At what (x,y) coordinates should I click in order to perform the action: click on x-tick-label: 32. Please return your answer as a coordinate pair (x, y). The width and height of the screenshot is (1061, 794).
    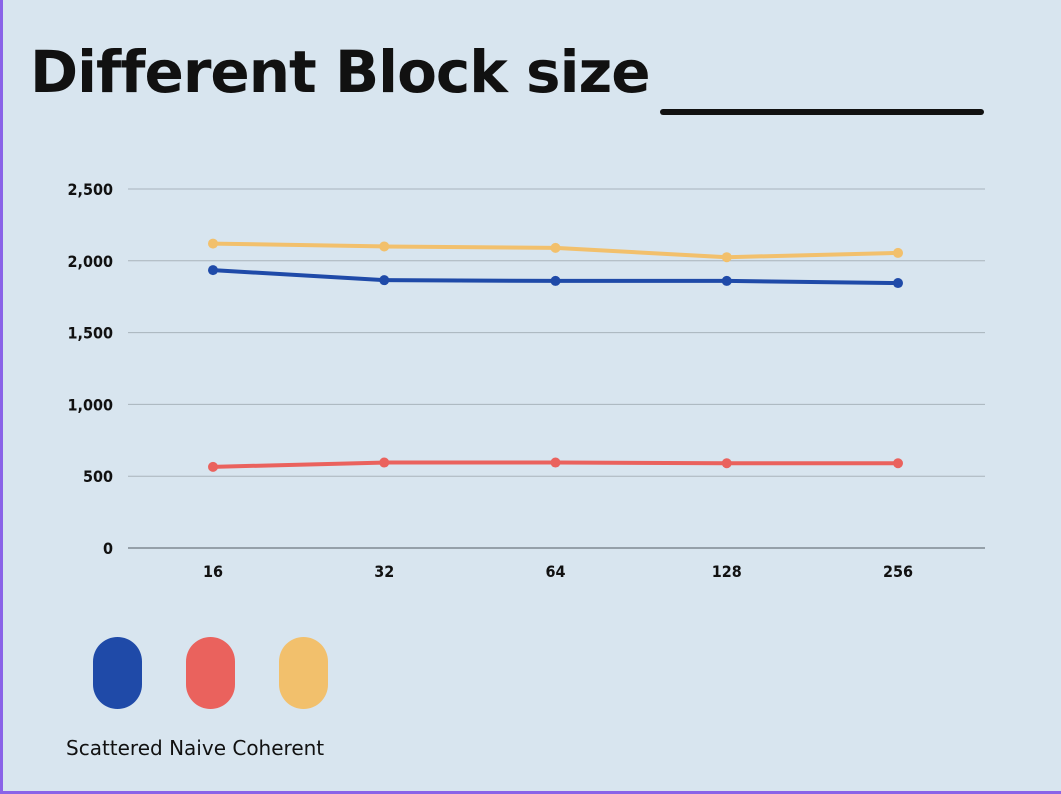
    Looking at the image, I should click on (384, 571).